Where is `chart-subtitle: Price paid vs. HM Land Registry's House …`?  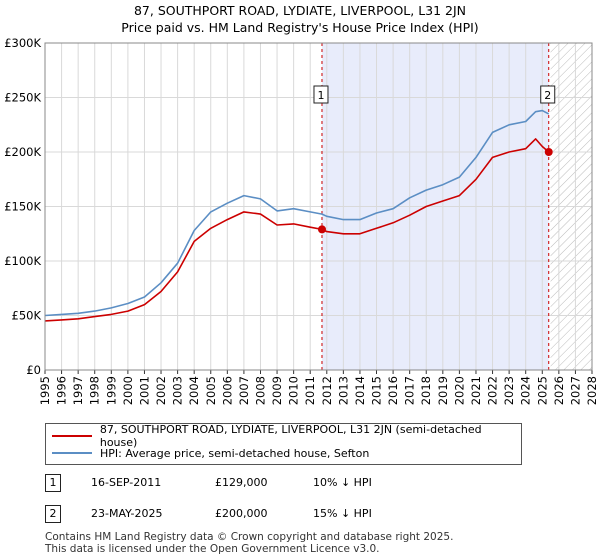 chart-subtitle: Price paid vs. HM Land Registry's House … is located at coordinates (300, 27).